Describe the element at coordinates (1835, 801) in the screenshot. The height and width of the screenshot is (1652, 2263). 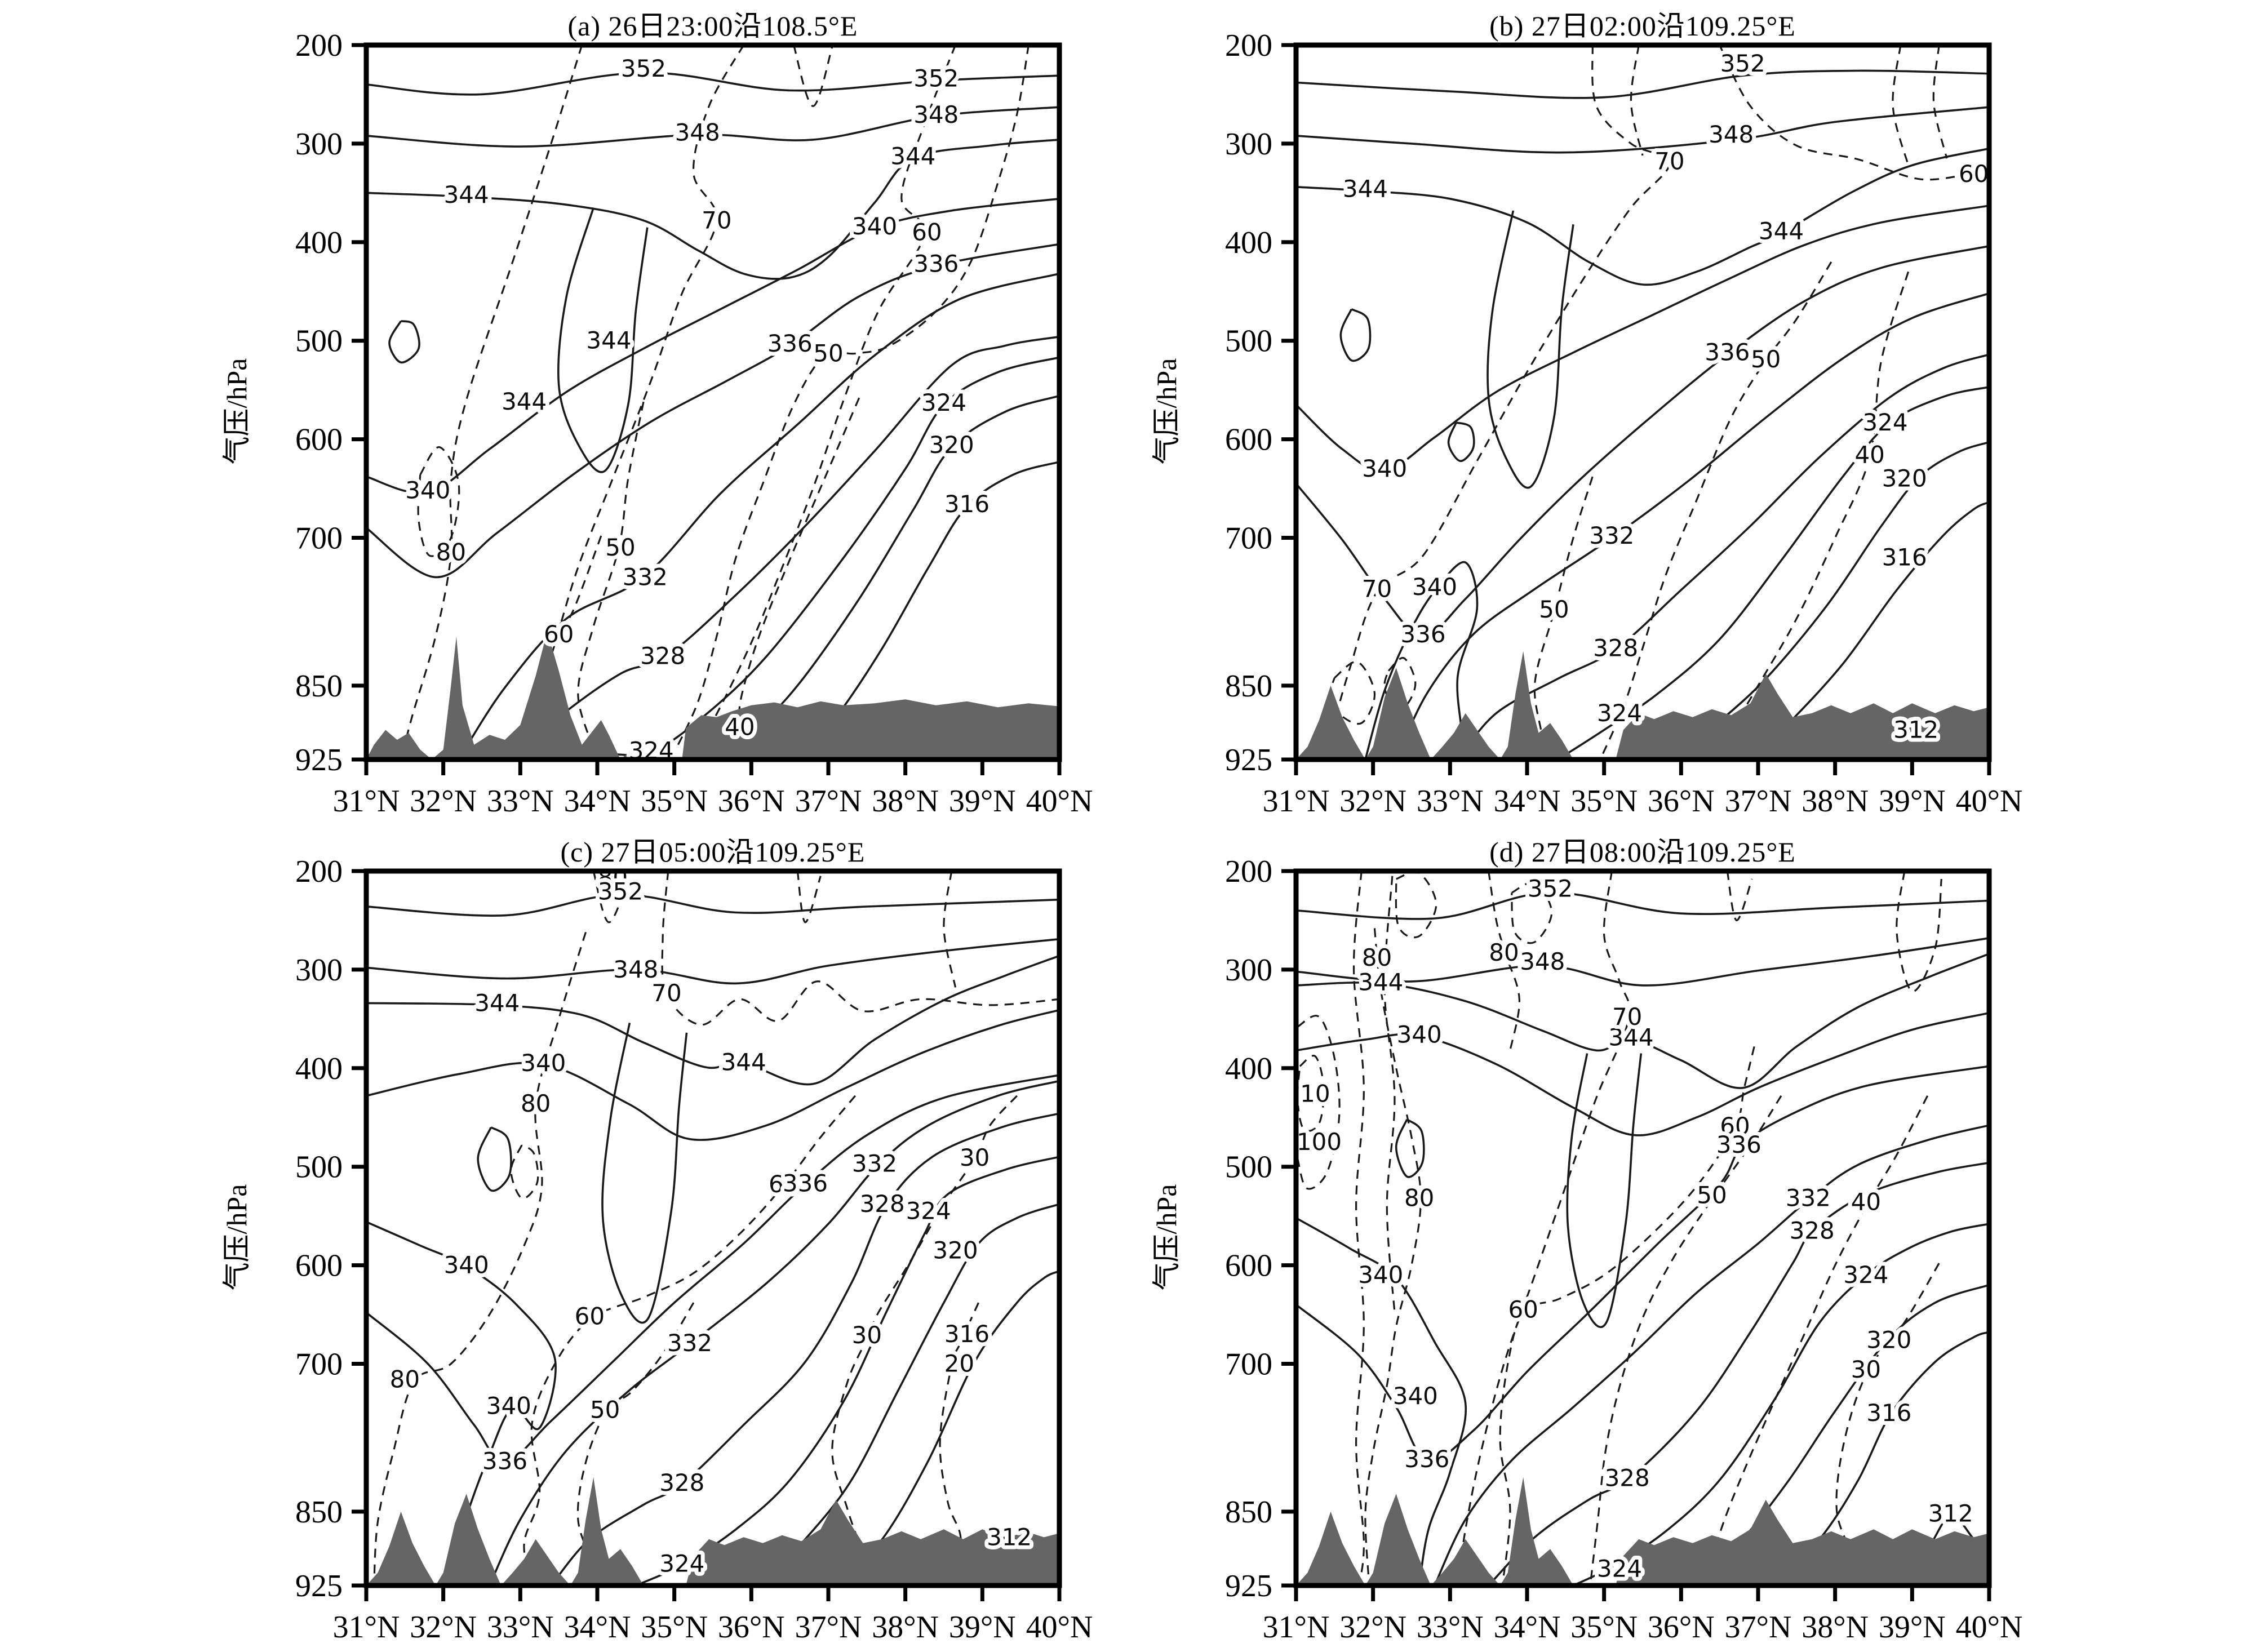
I see `x-tick-label: 38°N` at that location.